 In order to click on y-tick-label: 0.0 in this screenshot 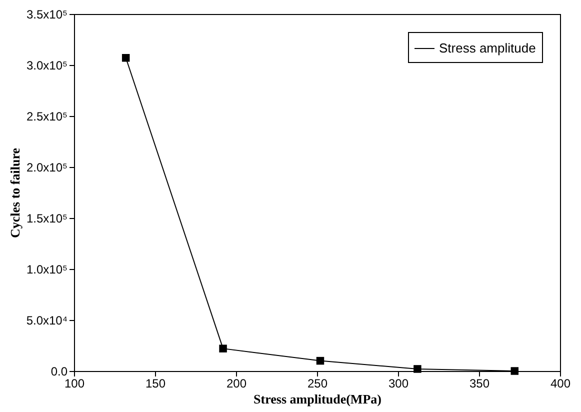, I will do `click(59, 371)`.